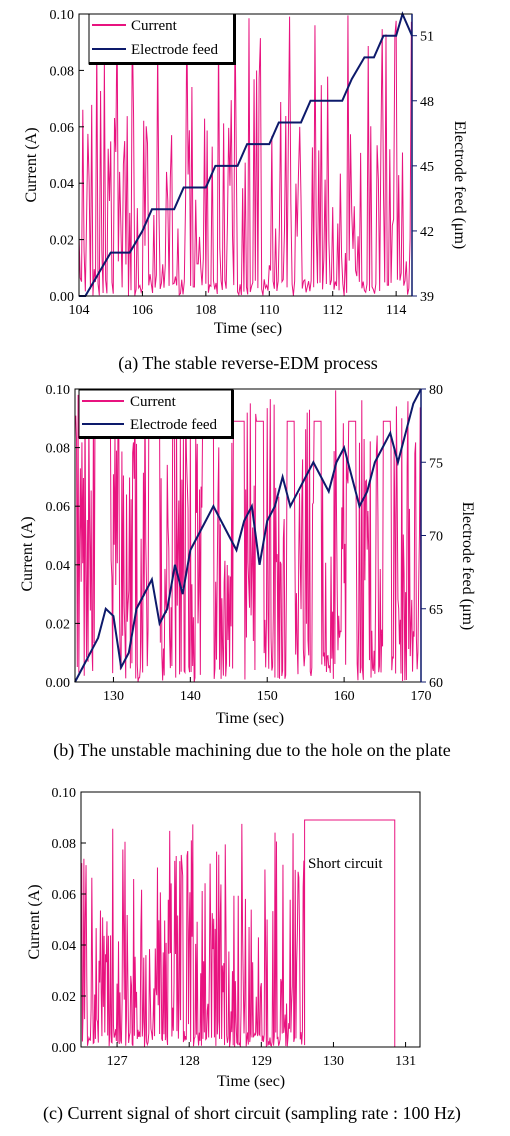 Image resolution: width=510 pixels, height=1136 pixels. I want to click on chart-a-x-axis: 104 106 108 110 112 114, so click(237, 304).